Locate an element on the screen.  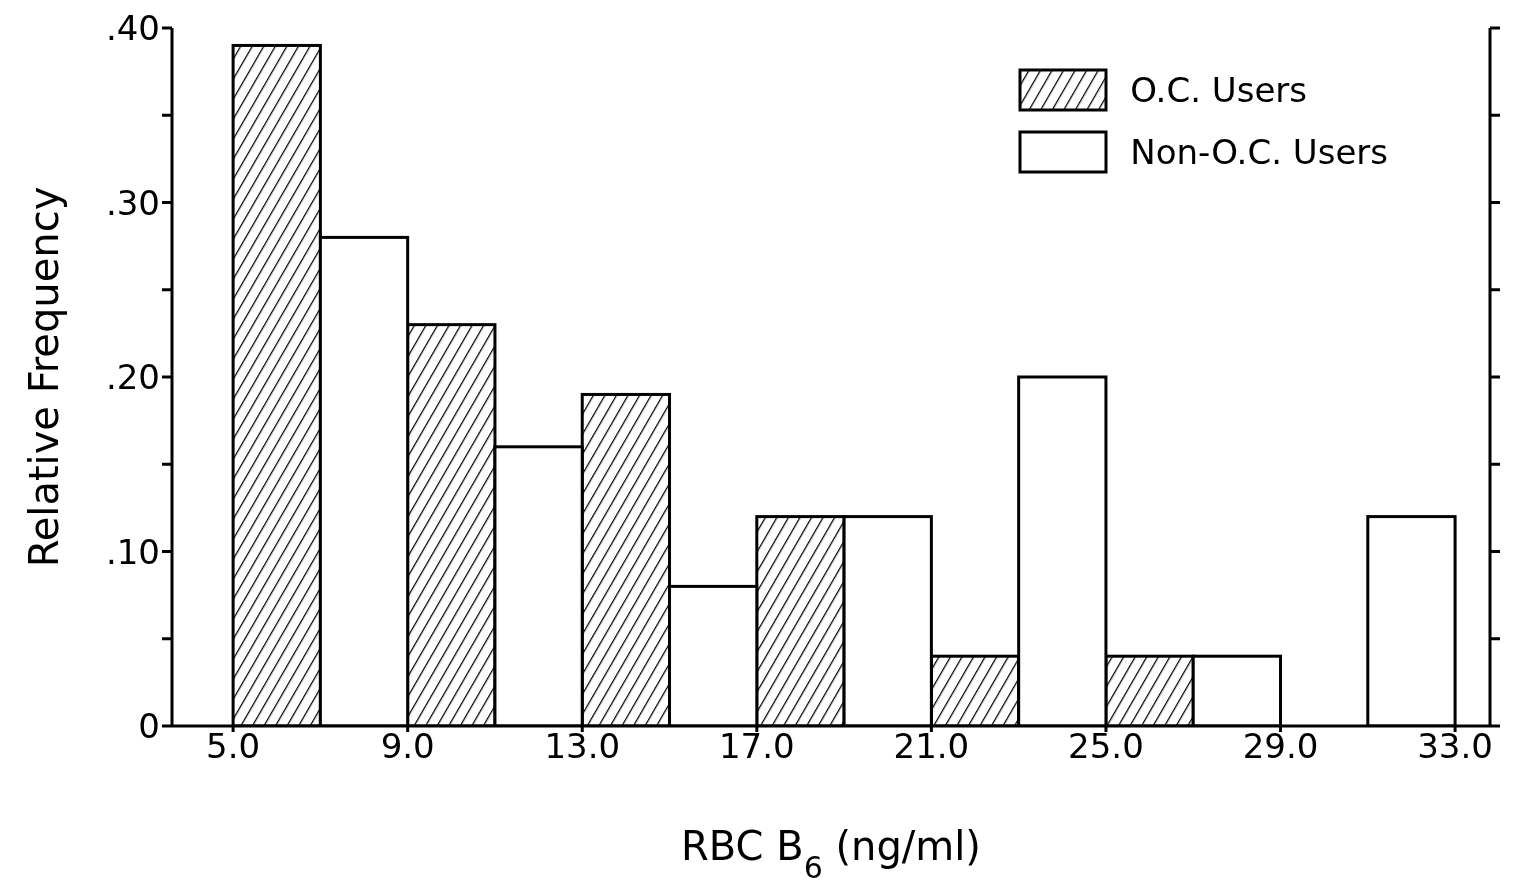
x-tick-label: 9.0 is located at coordinates (407, 746).